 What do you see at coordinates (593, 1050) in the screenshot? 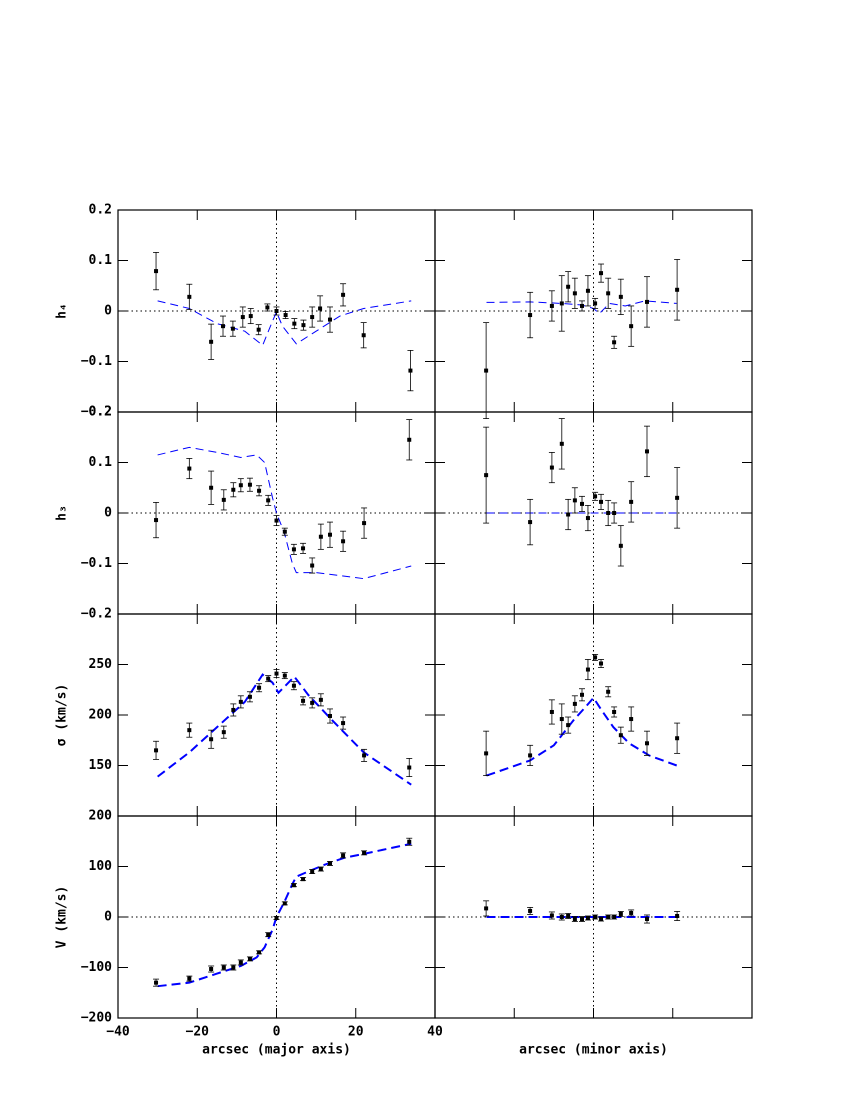
I see `x-axis-label: arcsec (minor axis)` at bounding box center [593, 1050].